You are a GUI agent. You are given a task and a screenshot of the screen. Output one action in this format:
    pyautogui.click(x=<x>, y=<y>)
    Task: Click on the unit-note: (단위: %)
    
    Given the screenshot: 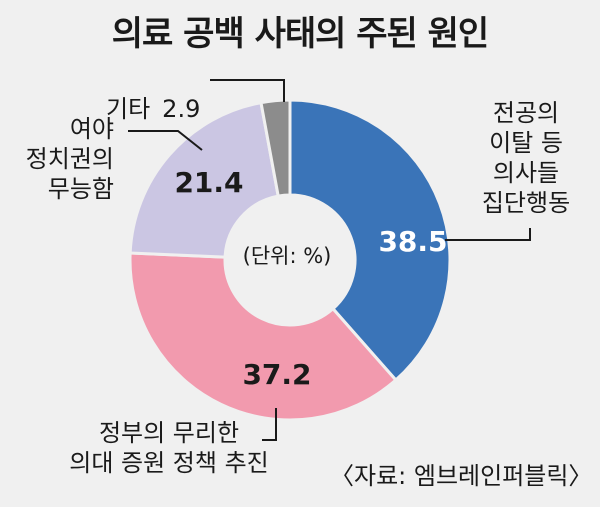 What is the action you would take?
    pyautogui.click(x=287, y=256)
    